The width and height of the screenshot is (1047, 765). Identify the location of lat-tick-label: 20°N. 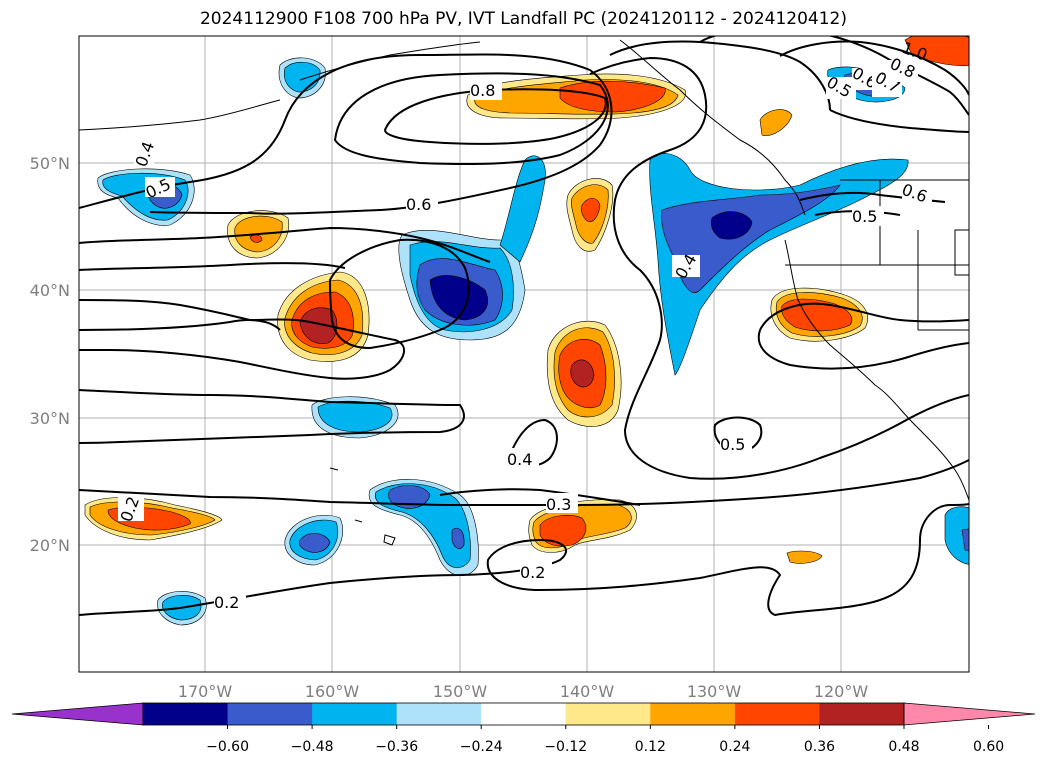
(50, 545).